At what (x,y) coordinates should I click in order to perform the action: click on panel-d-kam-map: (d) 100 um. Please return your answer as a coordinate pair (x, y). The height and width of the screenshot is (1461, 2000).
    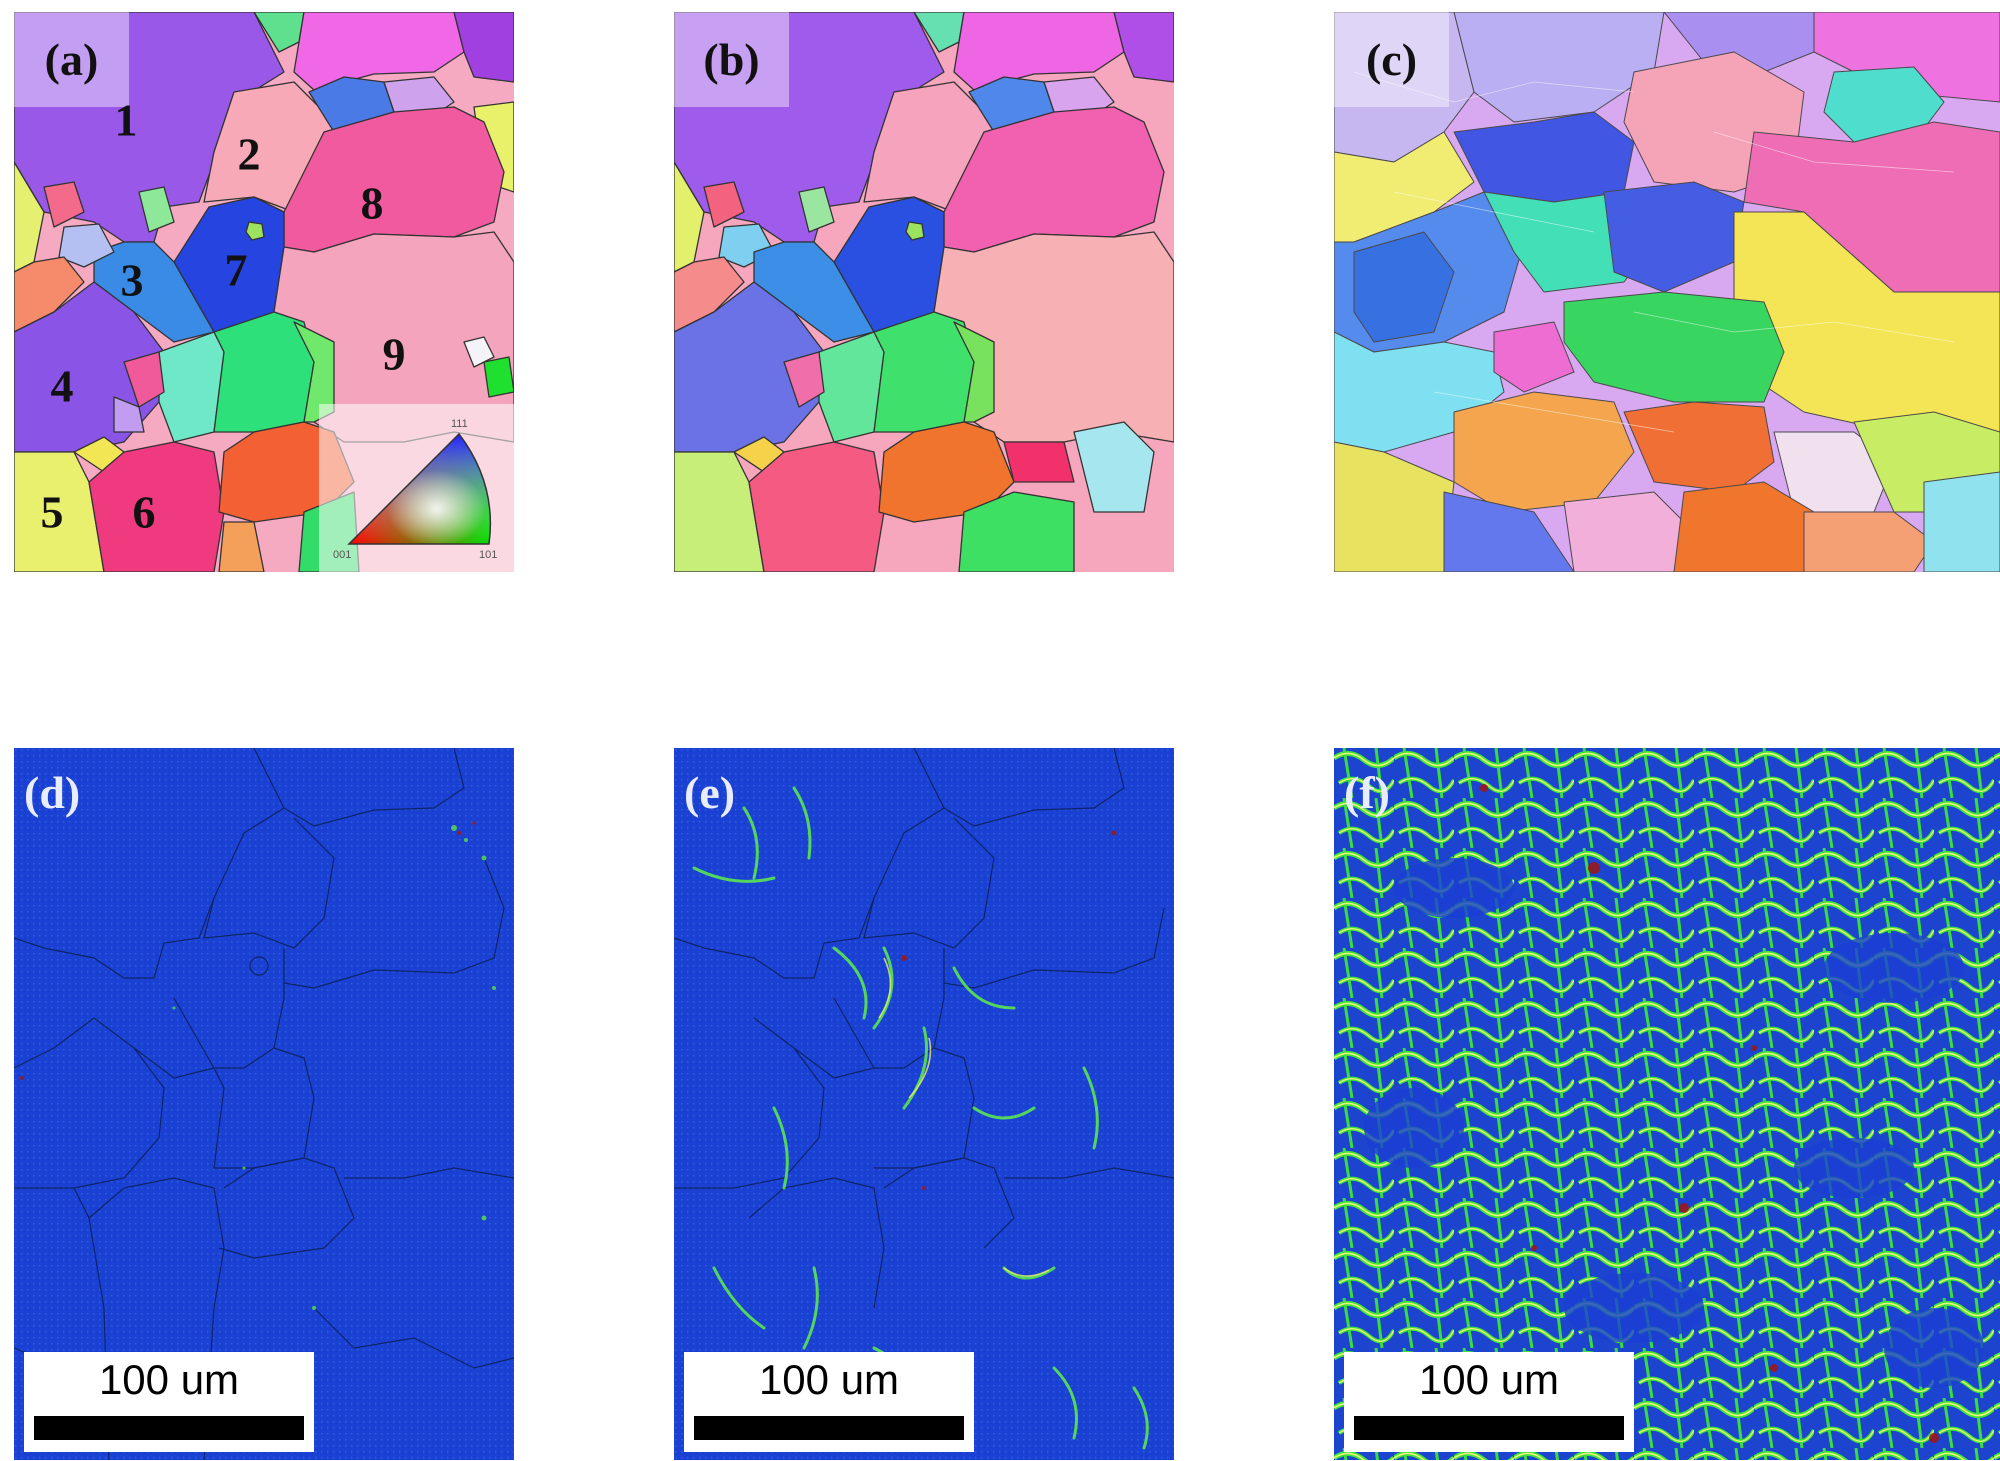
    Looking at the image, I should click on (264, 1104).